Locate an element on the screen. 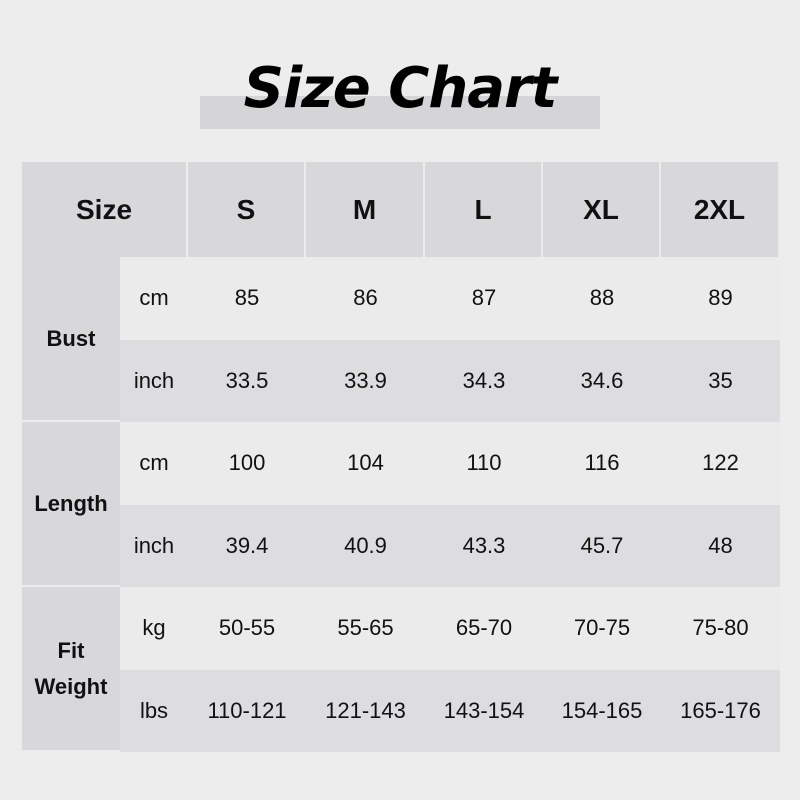 The width and height of the screenshot is (800, 800). table-cell: 87 is located at coordinates (484, 298).